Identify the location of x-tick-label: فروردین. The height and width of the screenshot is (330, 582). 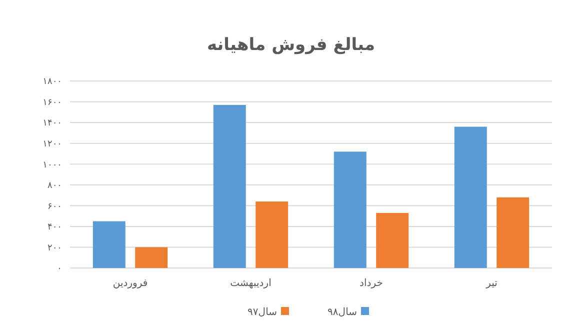
(130, 283).